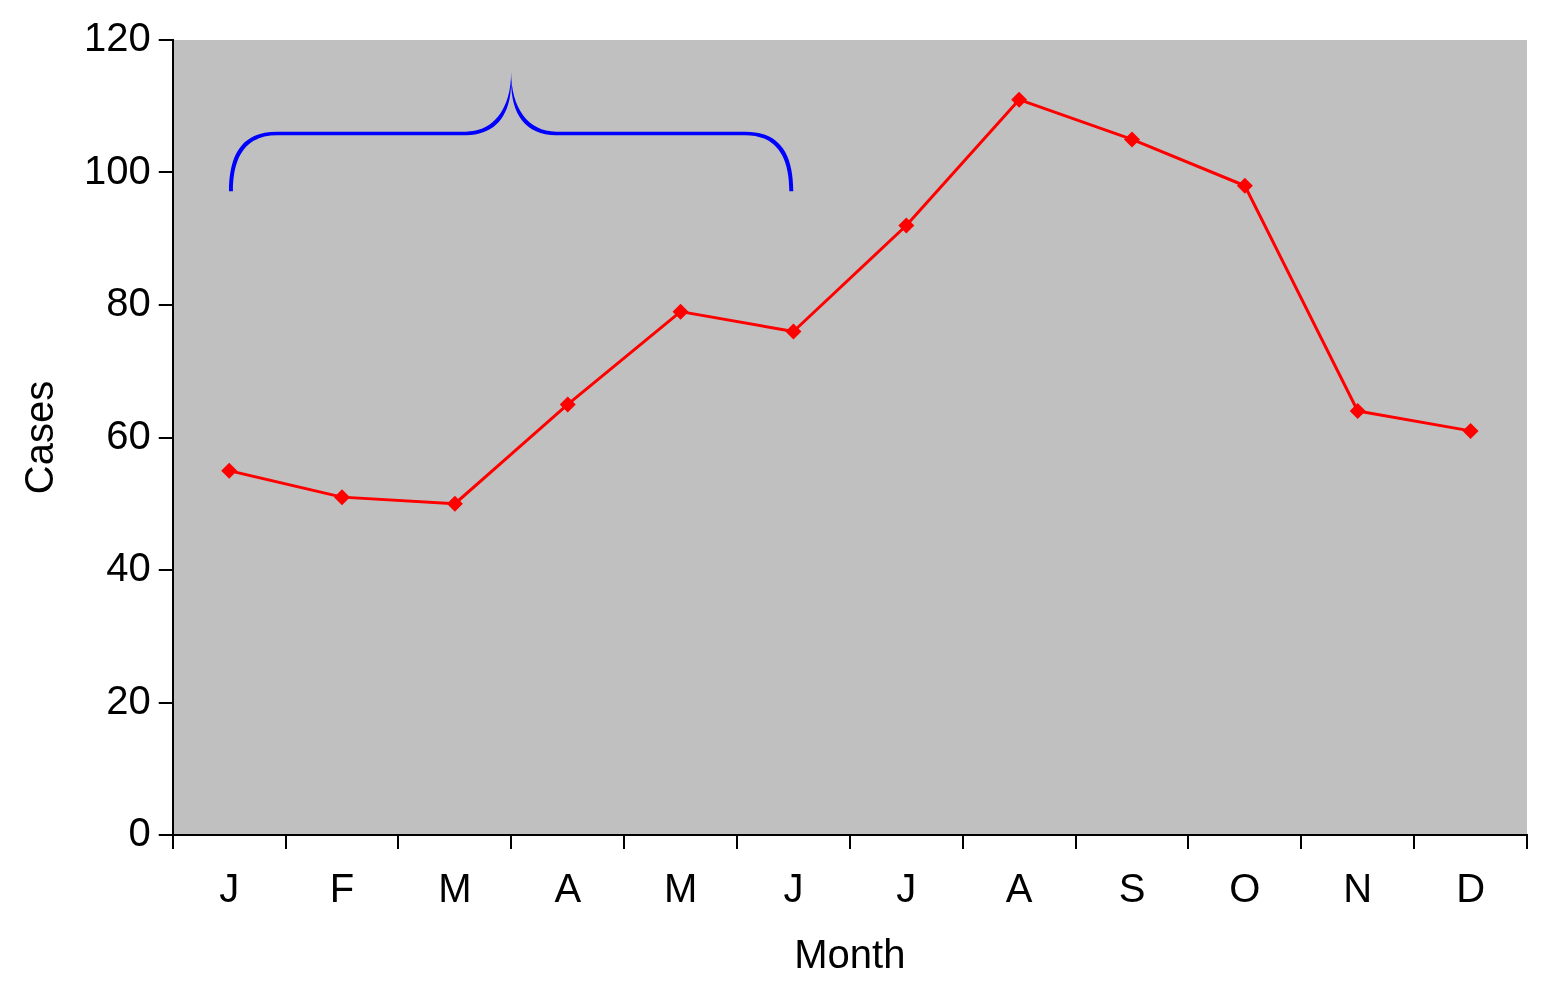  Describe the element at coordinates (1132, 888) in the screenshot. I see `x-tick-label: S` at that location.